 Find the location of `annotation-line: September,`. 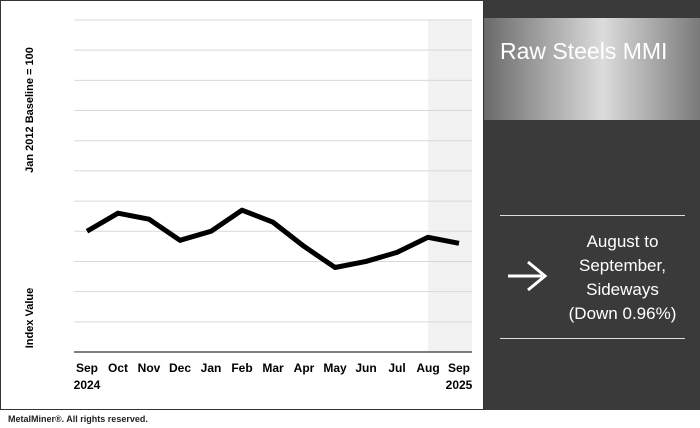

annotation-line: September, is located at coordinates (622, 265).